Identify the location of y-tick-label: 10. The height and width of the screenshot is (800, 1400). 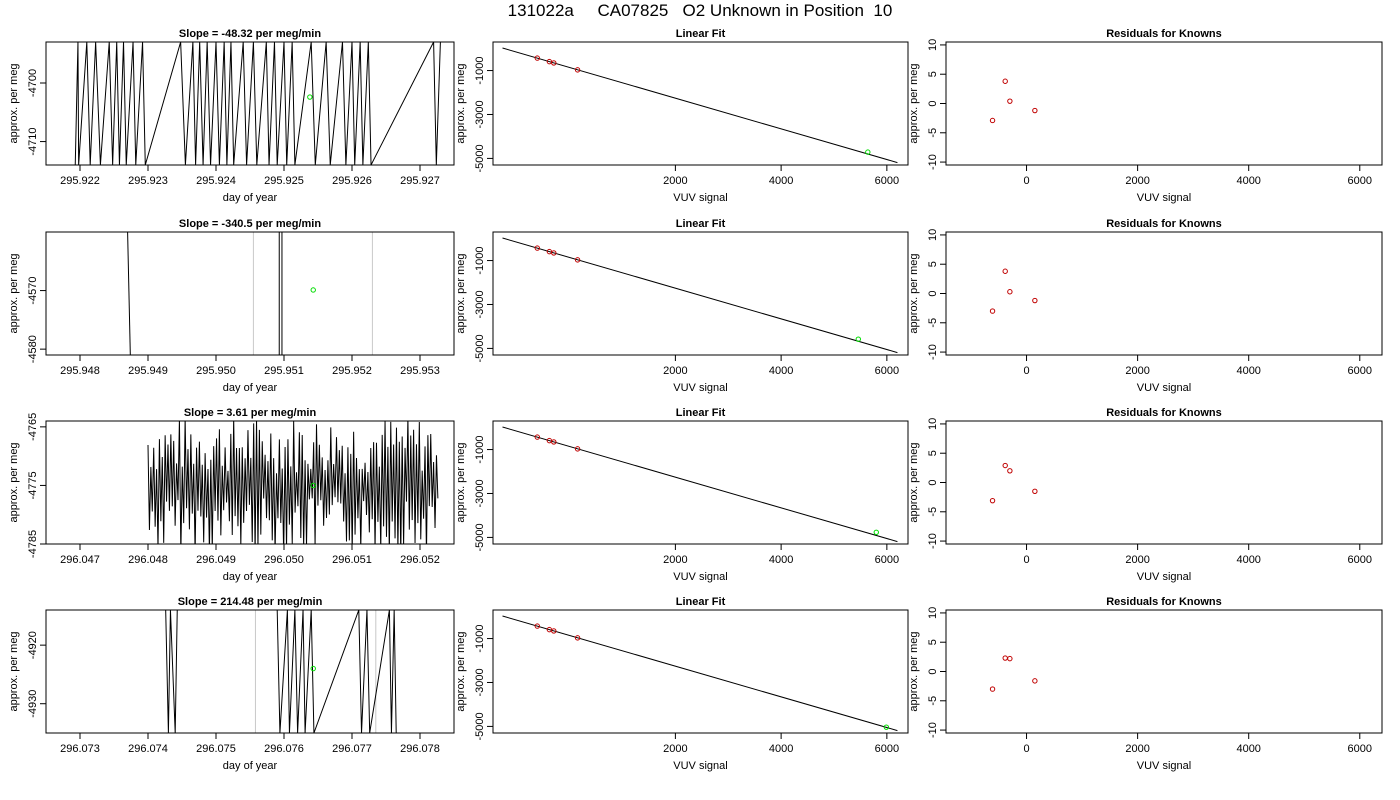
(933, 613).